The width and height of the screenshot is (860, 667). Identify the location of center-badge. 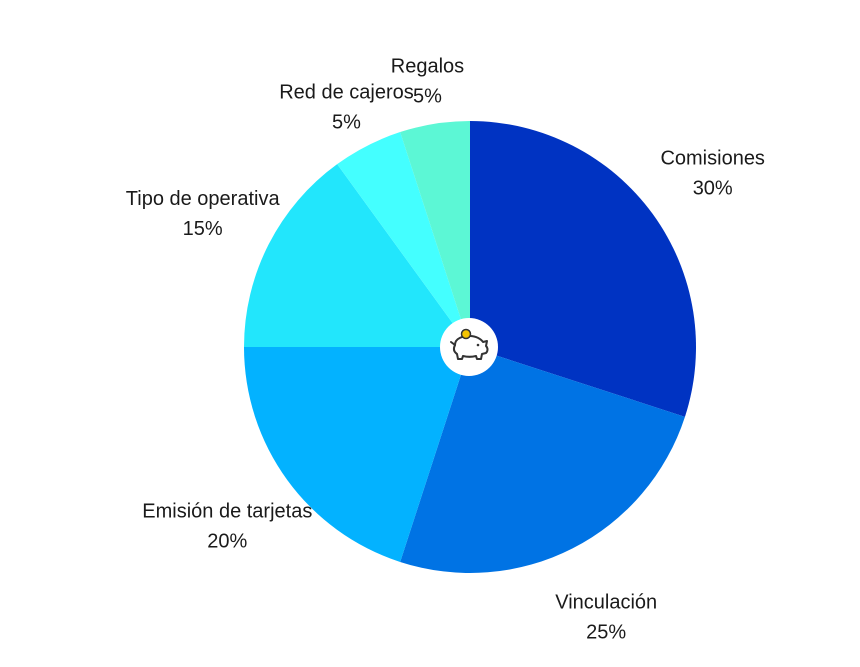
(469, 347).